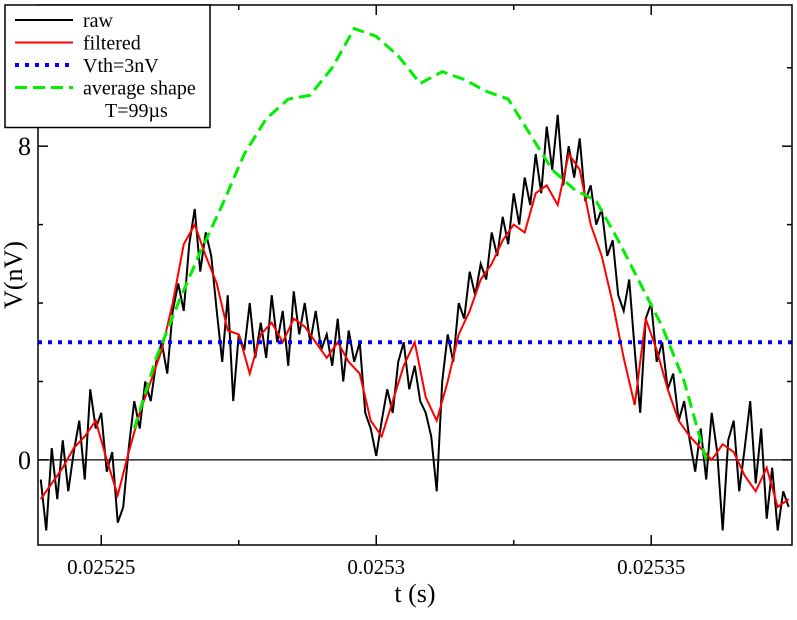 The height and width of the screenshot is (620, 797). Describe the element at coordinates (112, 44) in the screenshot. I see `legend-label: filtered` at that location.